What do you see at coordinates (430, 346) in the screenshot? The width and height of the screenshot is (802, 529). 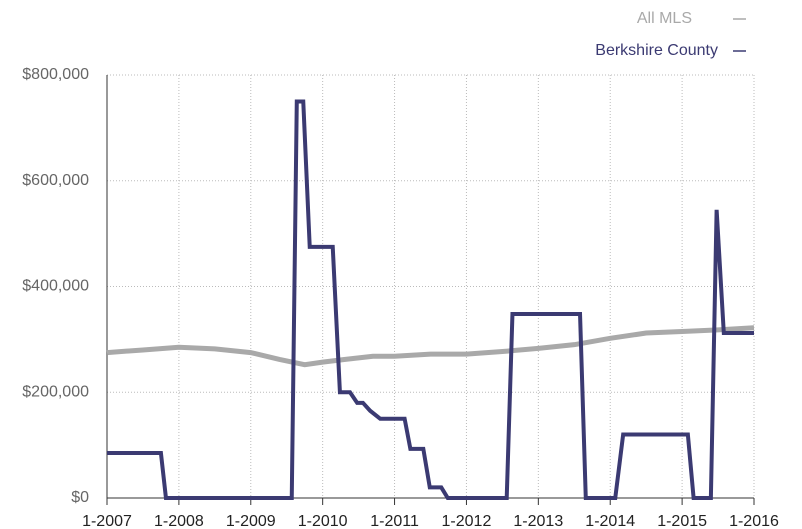 I see `series-line` at bounding box center [430, 346].